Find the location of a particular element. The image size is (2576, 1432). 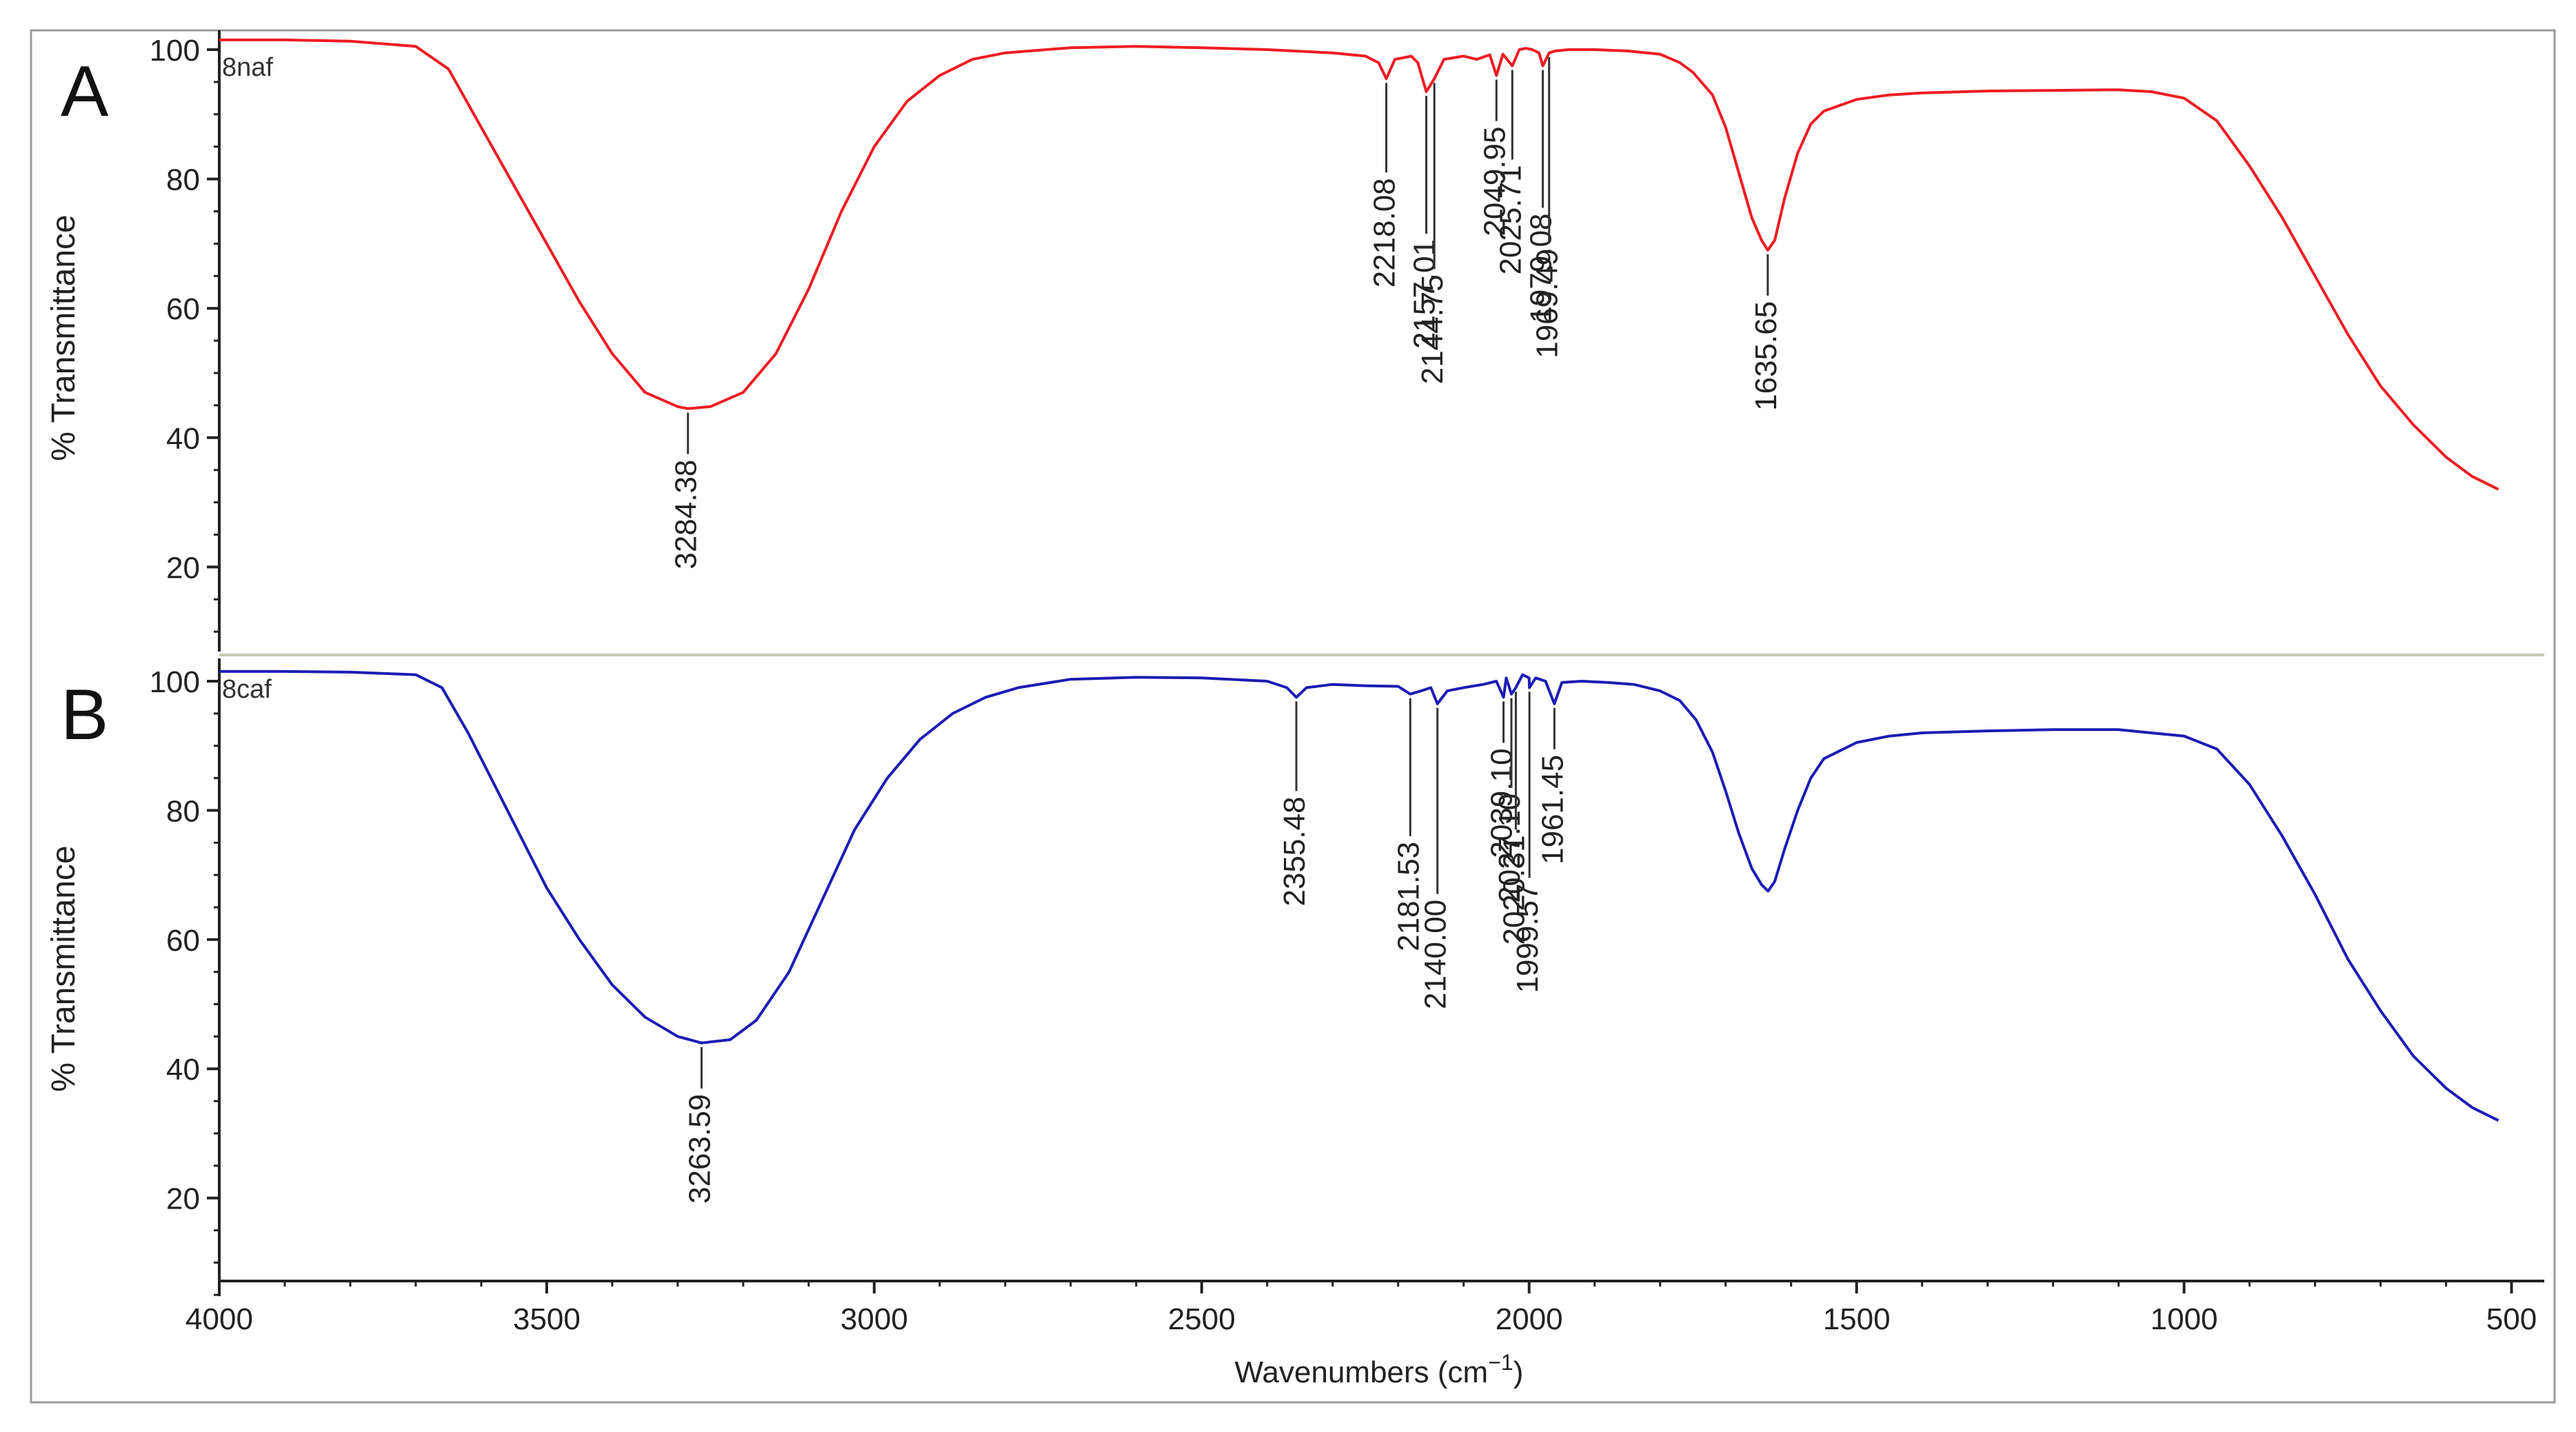

panel-b-letter: B is located at coordinates (84, 715).